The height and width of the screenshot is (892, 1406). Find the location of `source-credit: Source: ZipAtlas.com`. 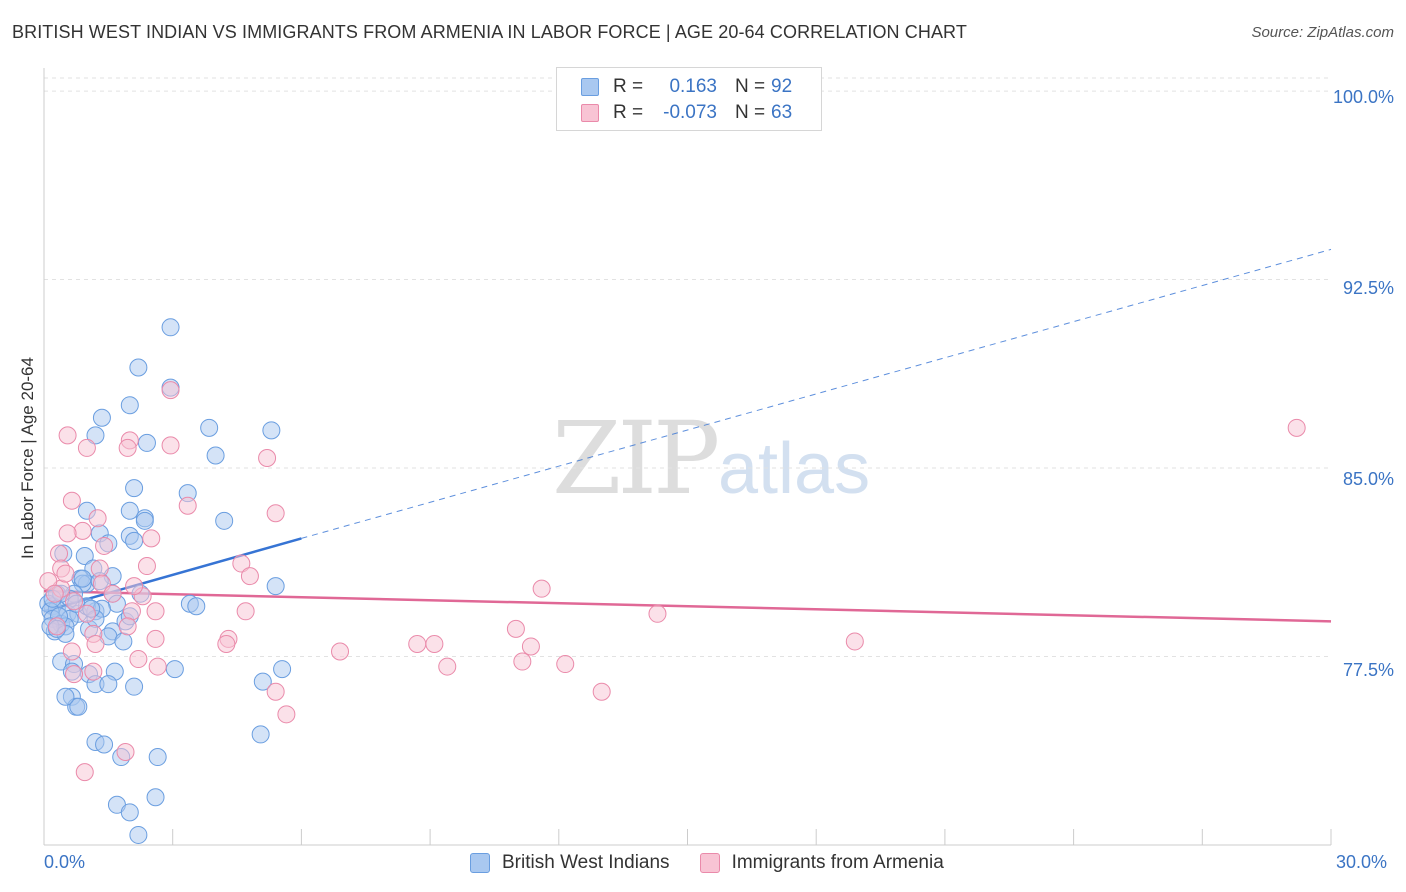

source-credit: Source: ZipAtlas.com is located at coordinates (1322, 32).